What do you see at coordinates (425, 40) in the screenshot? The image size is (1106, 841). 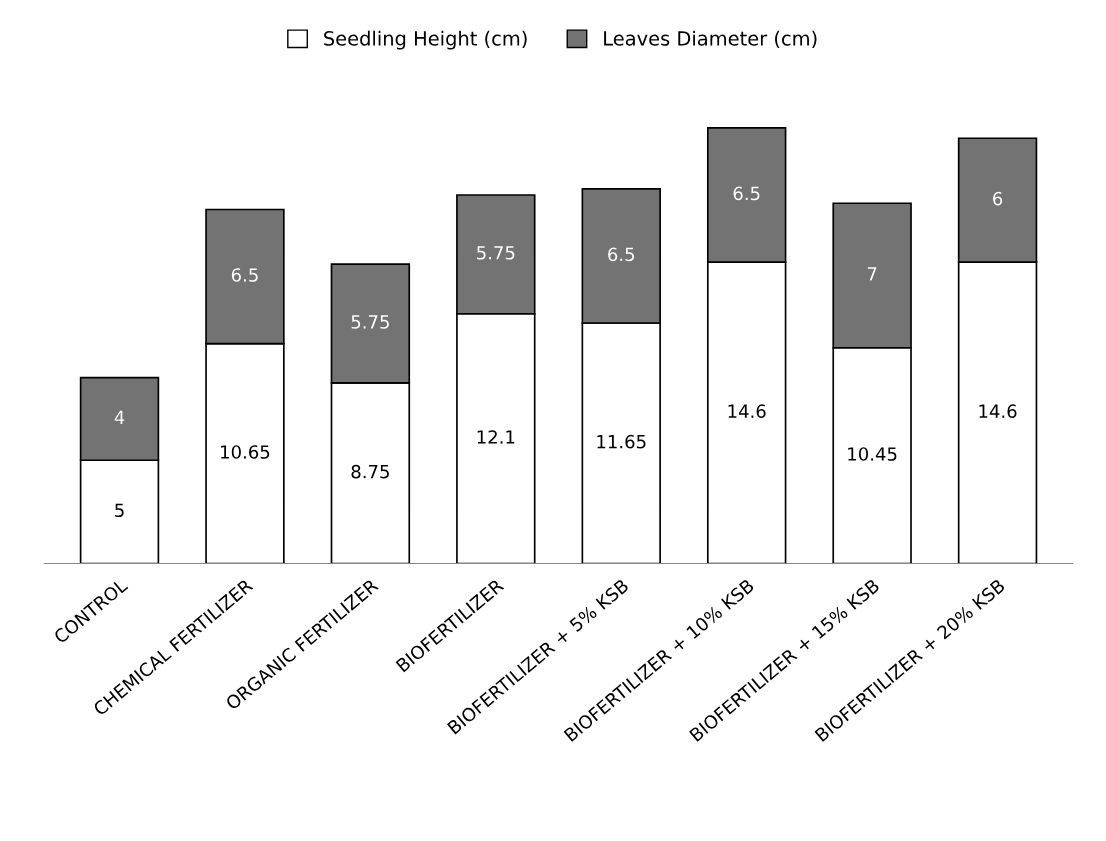 I see `legend-label: Seedling Height (cm)` at bounding box center [425, 40].